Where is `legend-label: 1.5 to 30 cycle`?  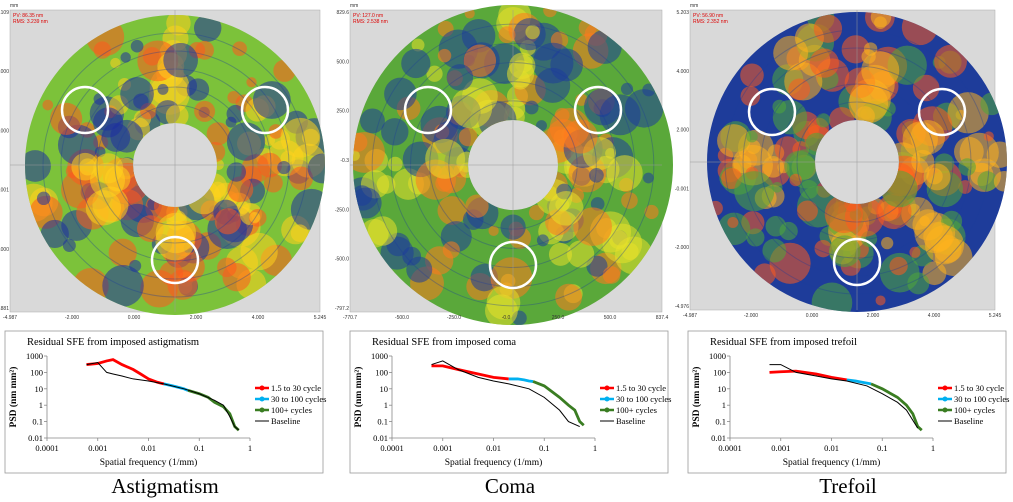 legend-label: 1.5 to 30 cycle is located at coordinates (296, 388).